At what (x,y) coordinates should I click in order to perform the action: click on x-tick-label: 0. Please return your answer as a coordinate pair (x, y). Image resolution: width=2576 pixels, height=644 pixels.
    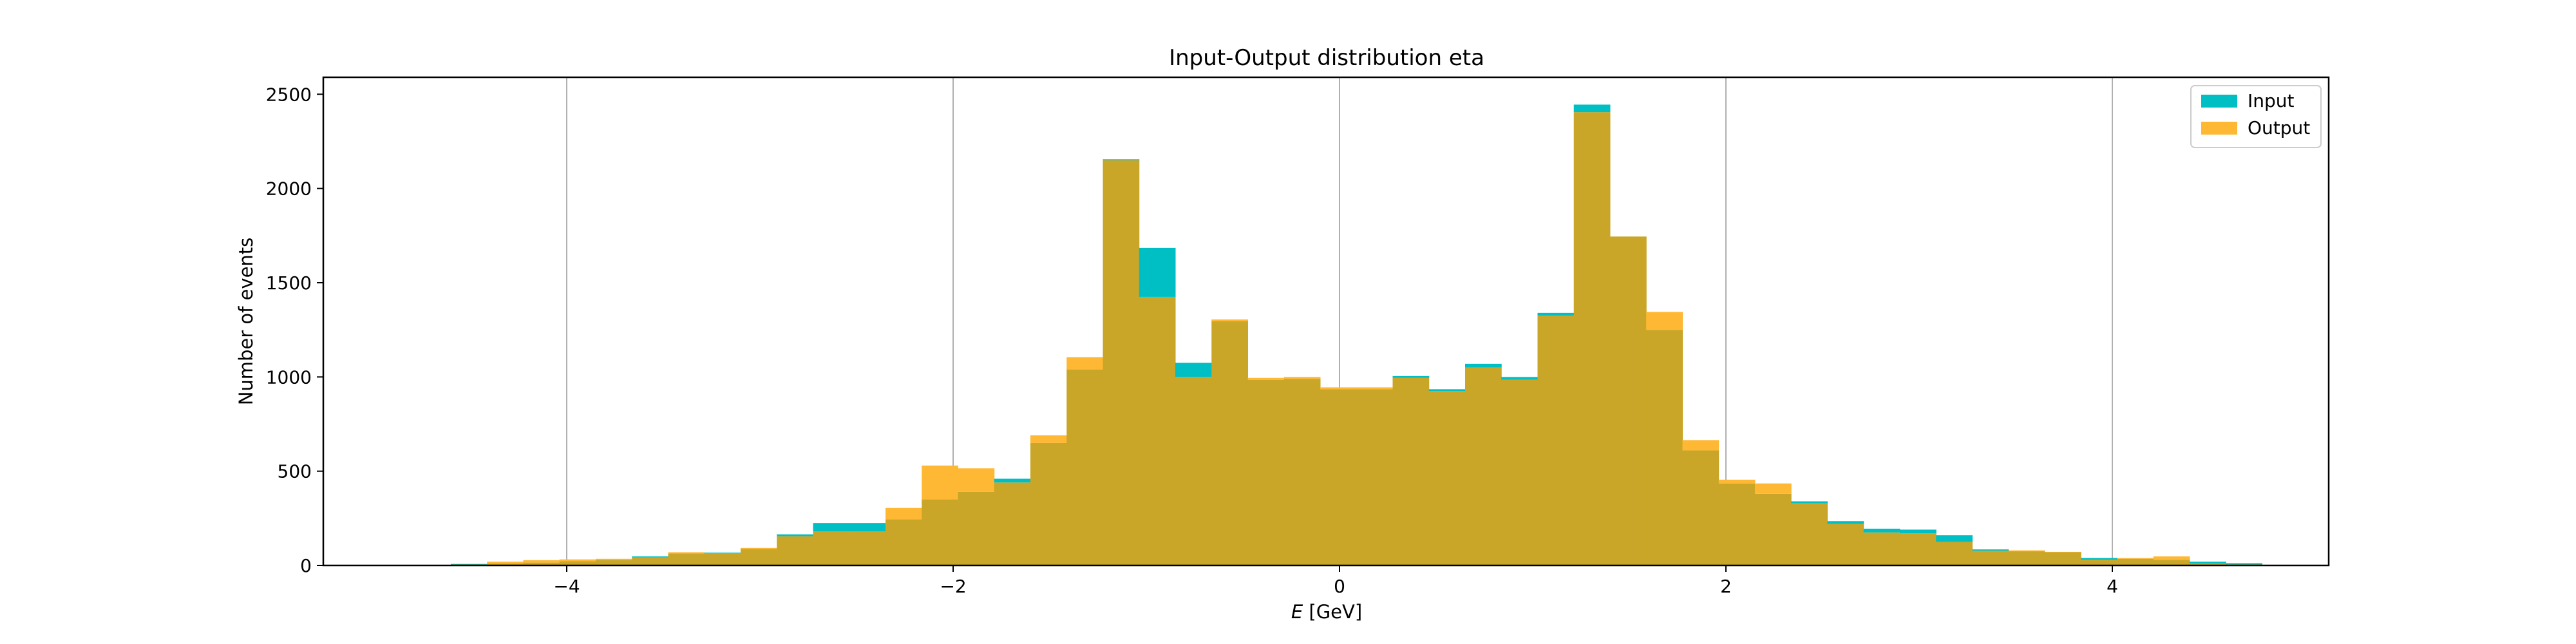
    Looking at the image, I should click on (1339, 587).